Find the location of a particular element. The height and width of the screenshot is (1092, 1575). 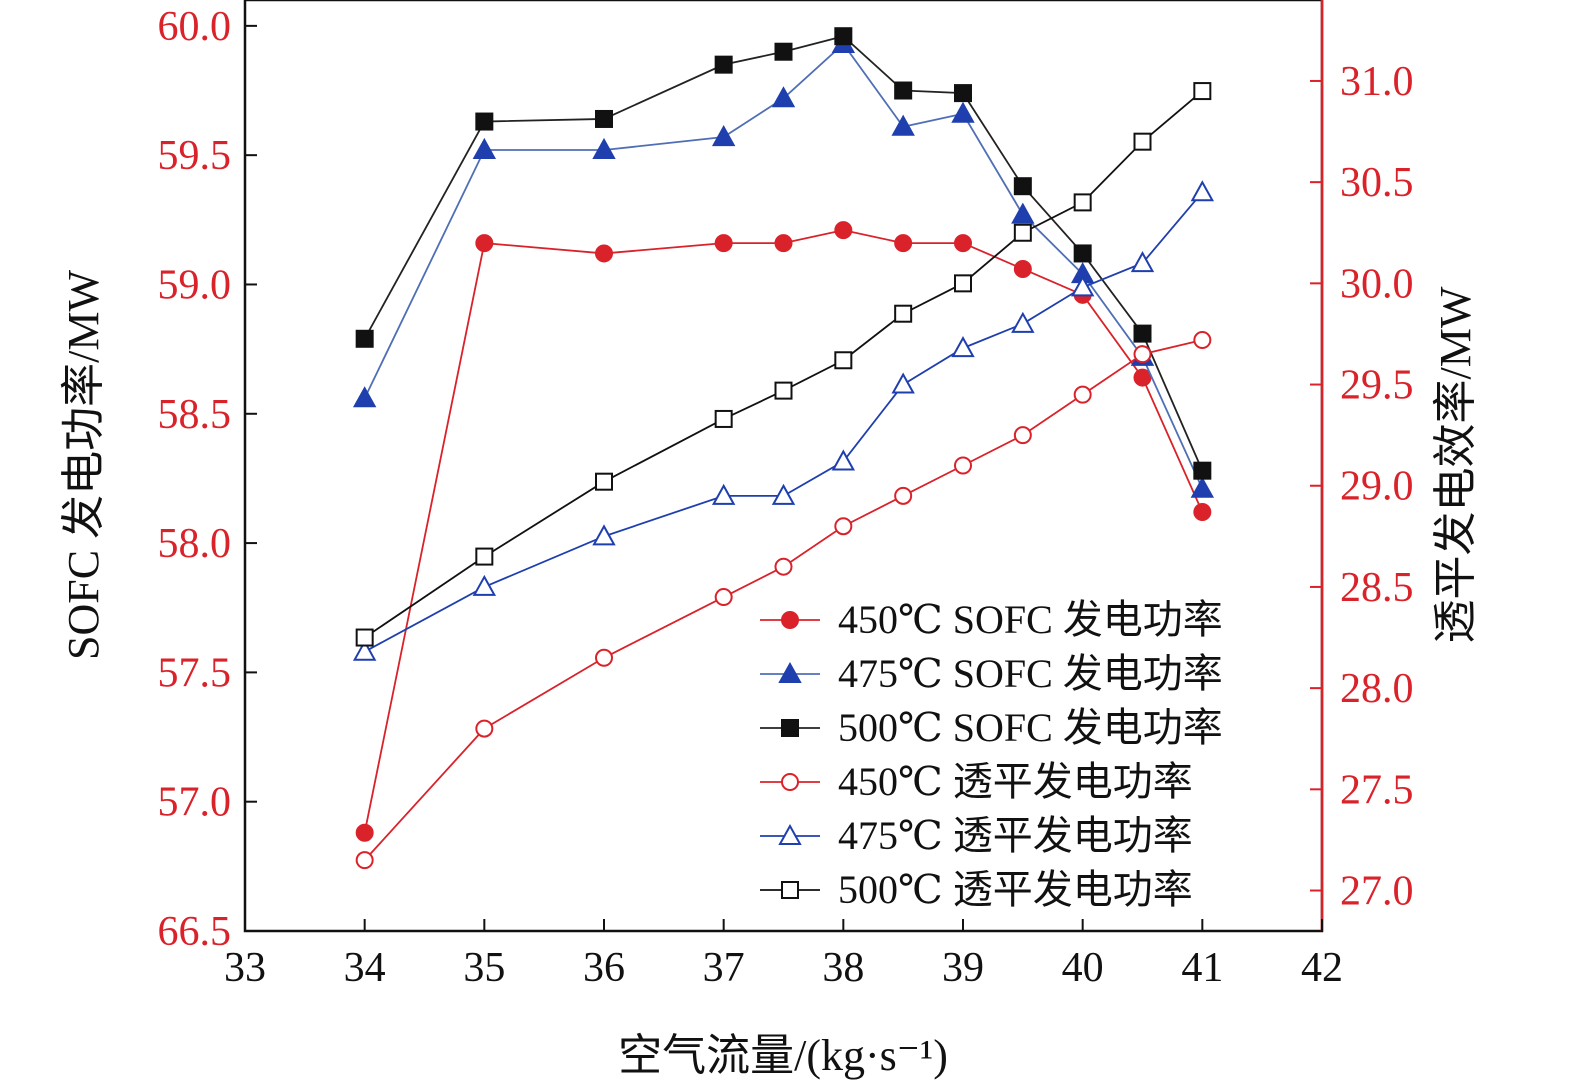

y-right-tick-label: 29.5 is located at coordinates (1377, 386).